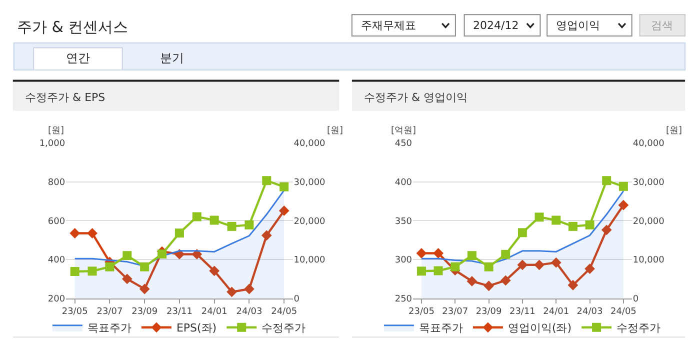 The height and width of the screenshot is (349, 695). Describe the element at coordinates (52, 144) in the screenshot. I see `y-tick-label: 1,000` at that location.